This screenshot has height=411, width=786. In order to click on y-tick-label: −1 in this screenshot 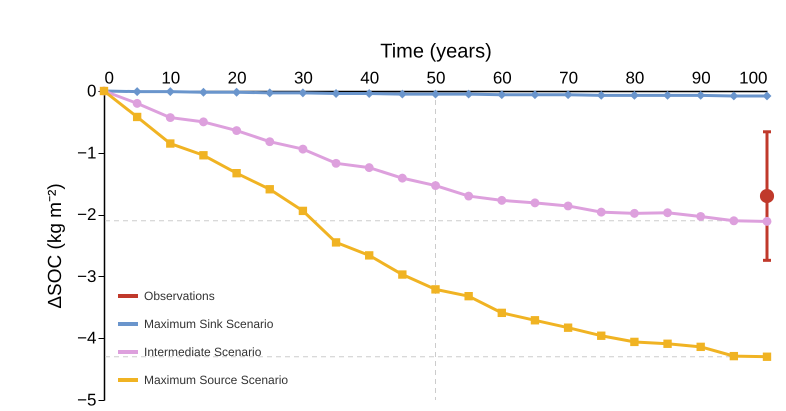, I will do `click(86, 152)`.